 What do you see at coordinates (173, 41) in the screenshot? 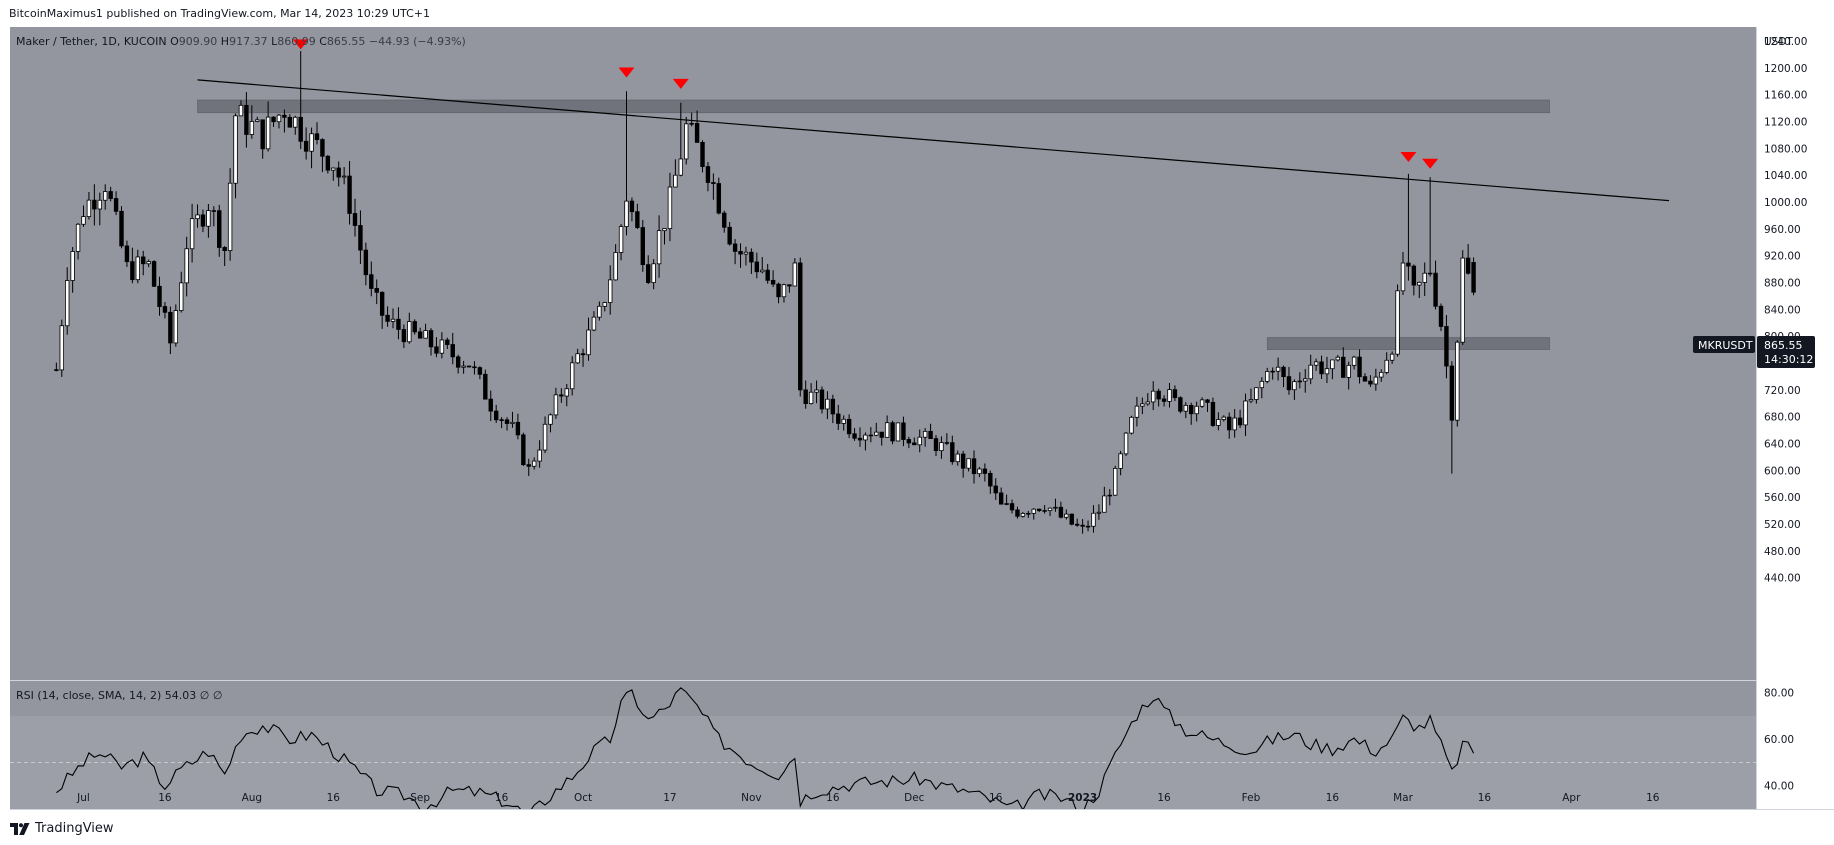
I see `legend-ohlc-key: O` at bounding box center [173, 41].